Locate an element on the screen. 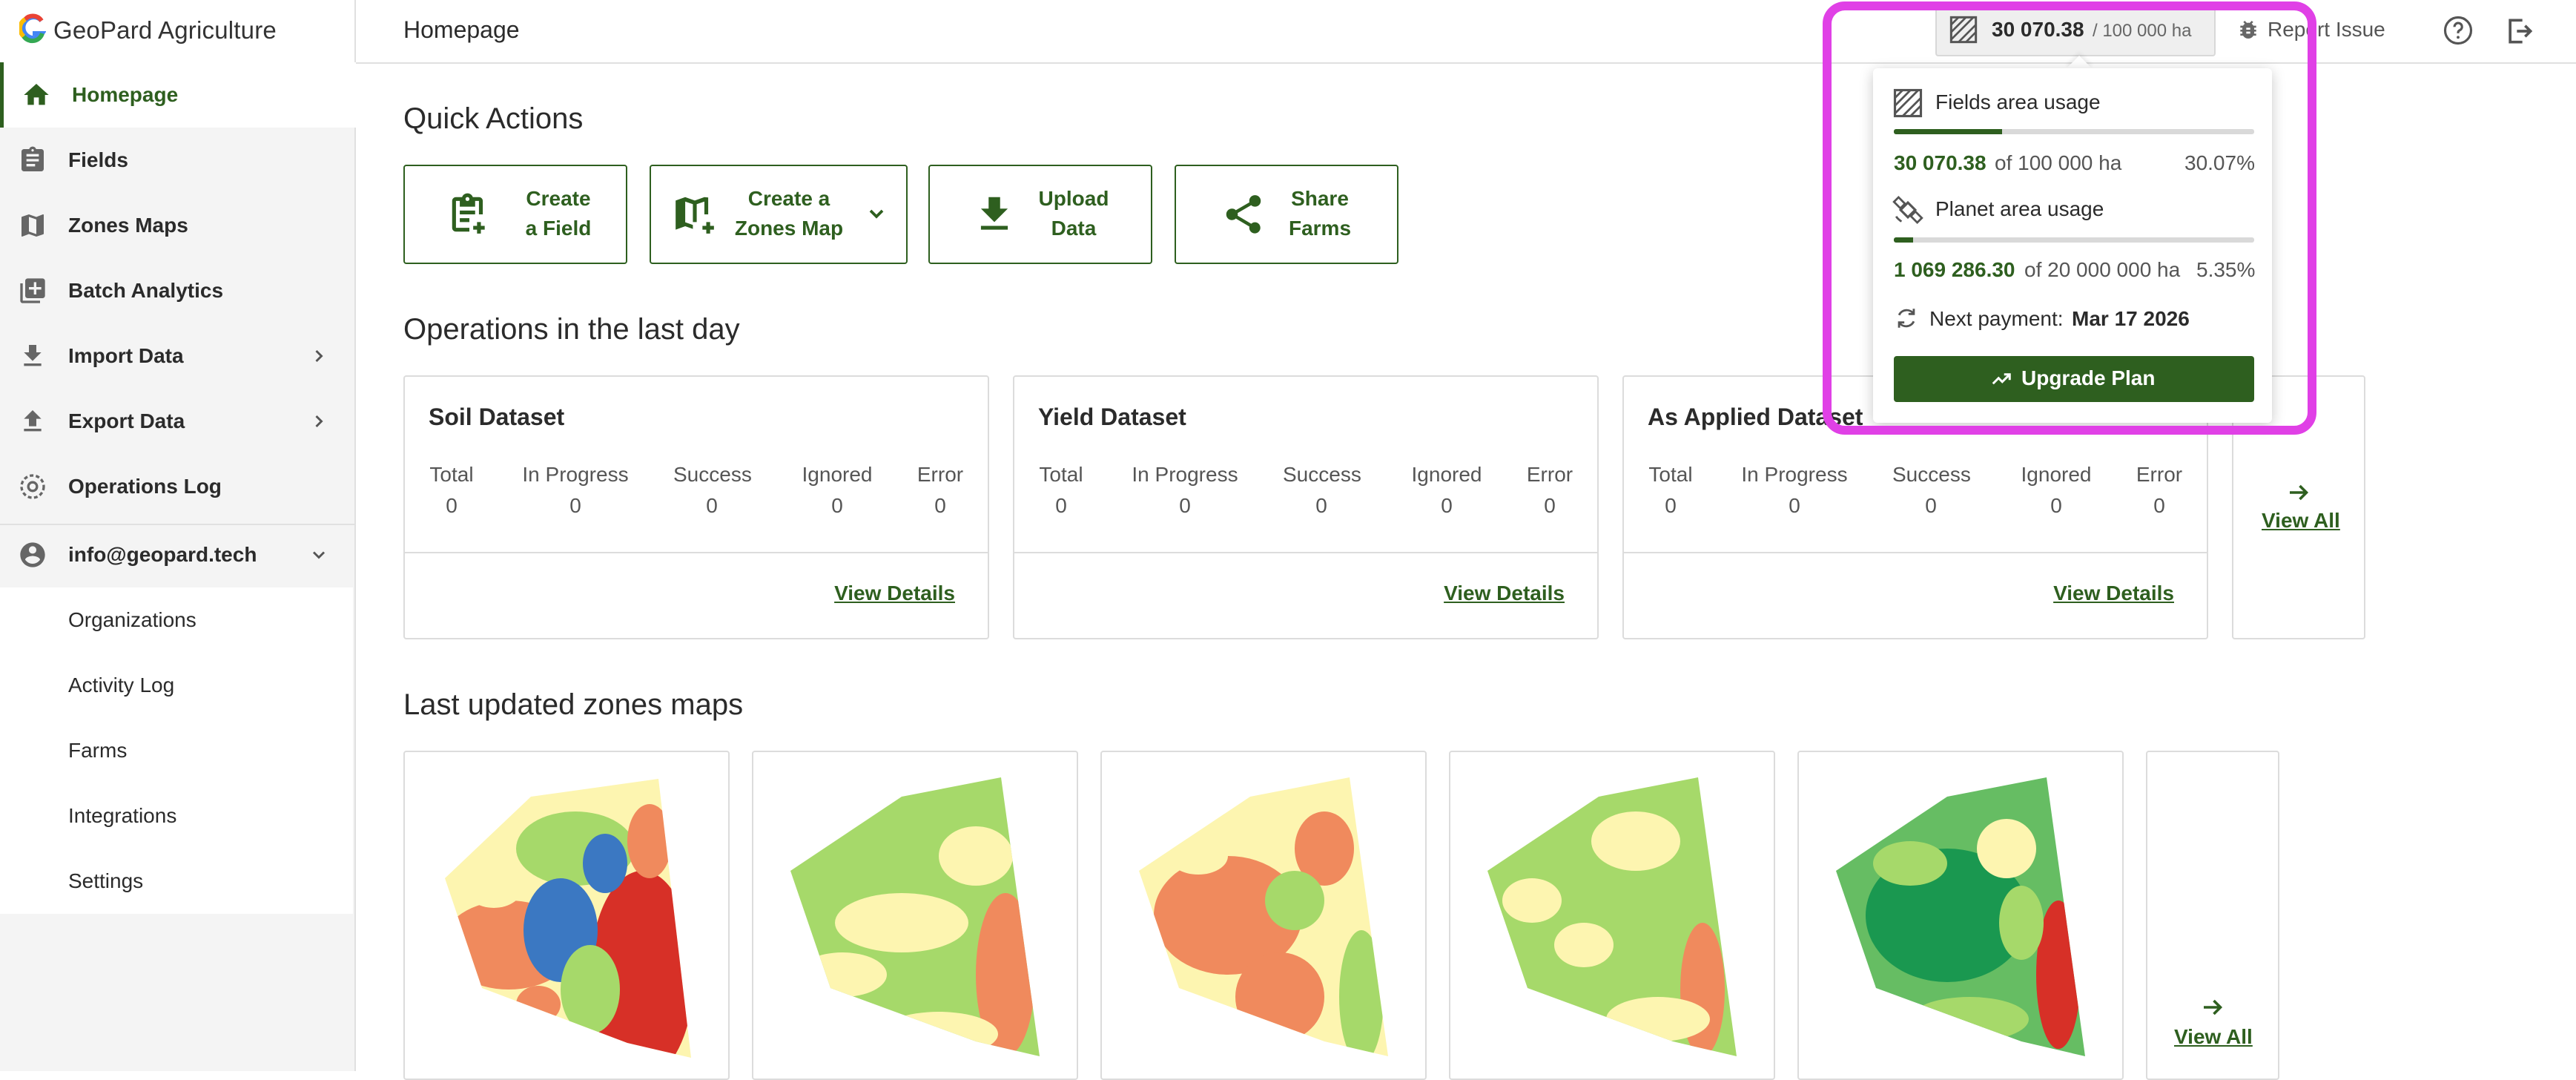  sidebar-item-label: Operations Log is located at coordinates (145, 487).